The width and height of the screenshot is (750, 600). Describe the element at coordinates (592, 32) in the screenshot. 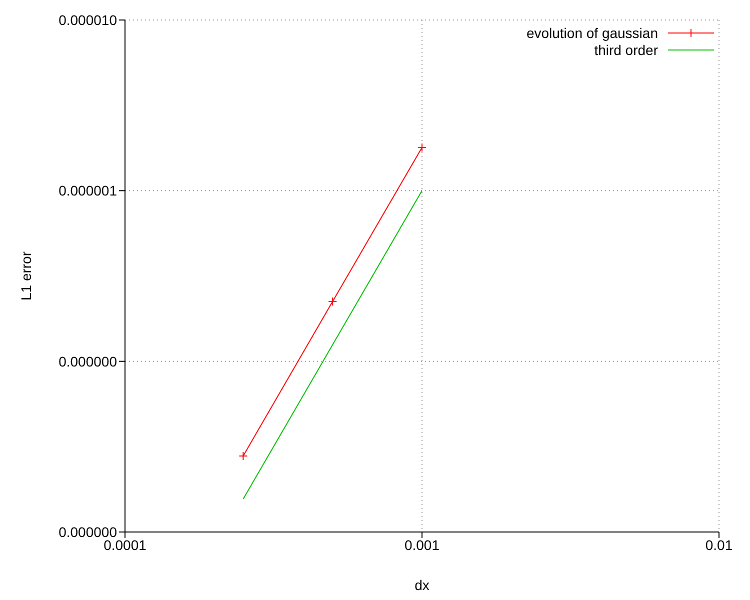

I see `legend-label: evolution of gaussian` at that location.